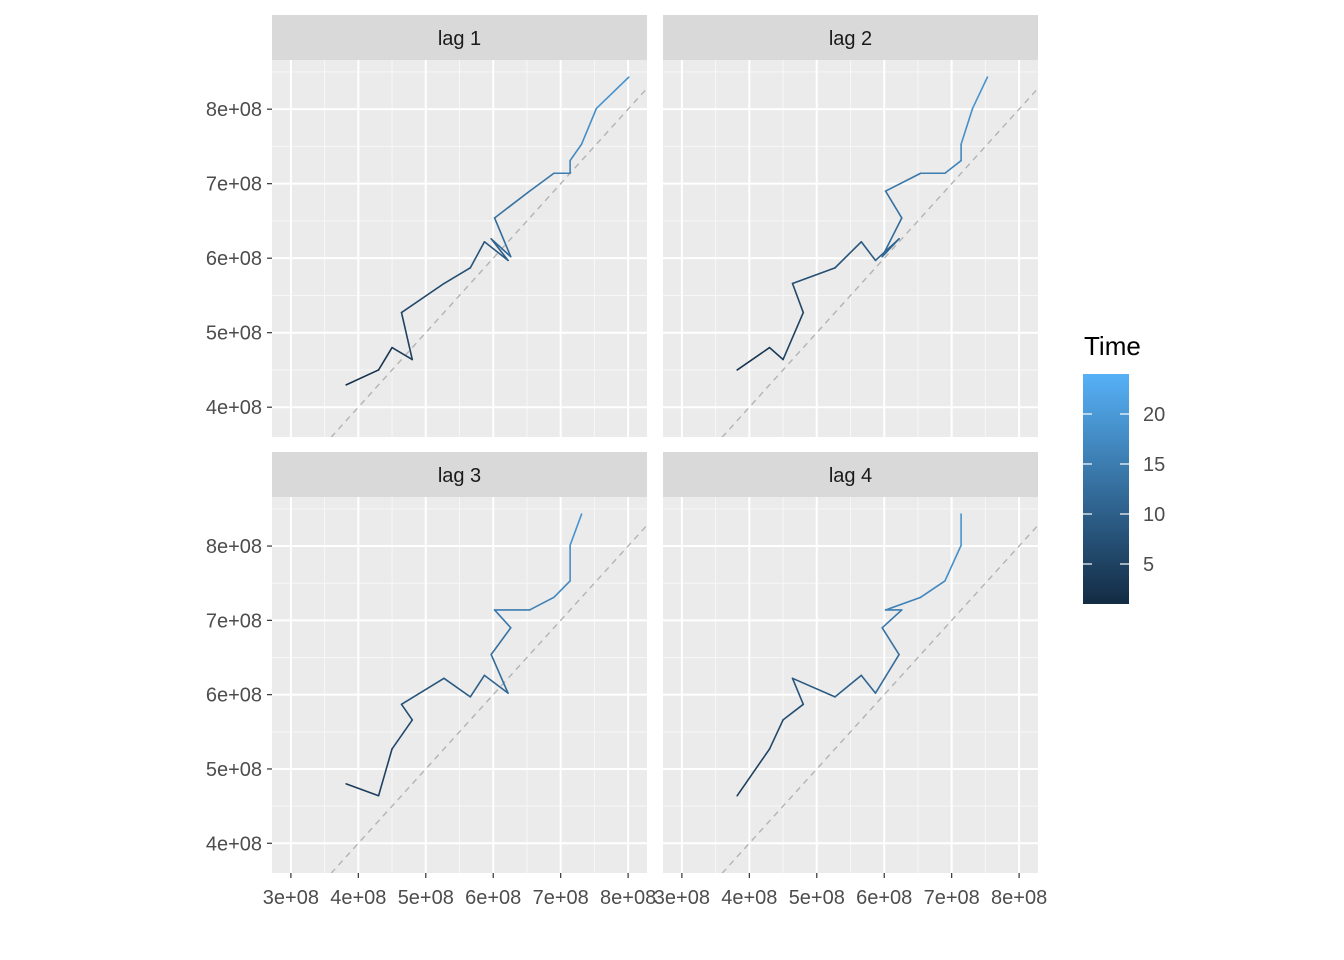 The height and width of the screenshot is (960, 1344). What do you see at coordinates (1154, 415) in the screenshot?
I see `legend-tick-label: 20` at bounding box center [1154, 415].